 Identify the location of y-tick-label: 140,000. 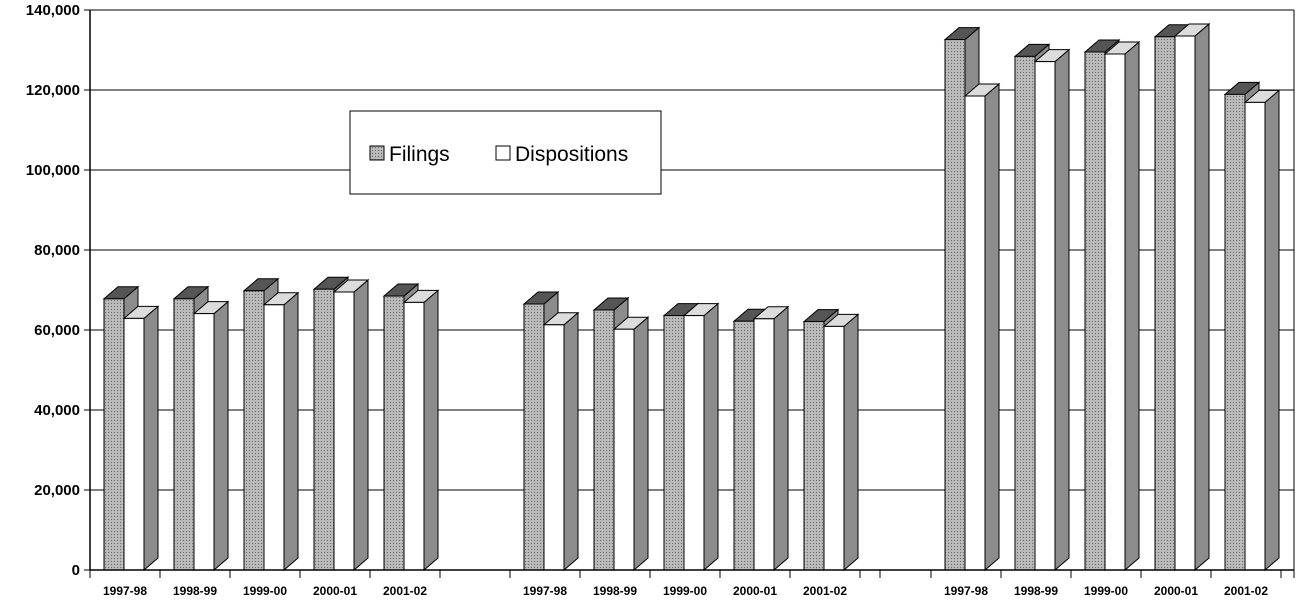
(53, 10).